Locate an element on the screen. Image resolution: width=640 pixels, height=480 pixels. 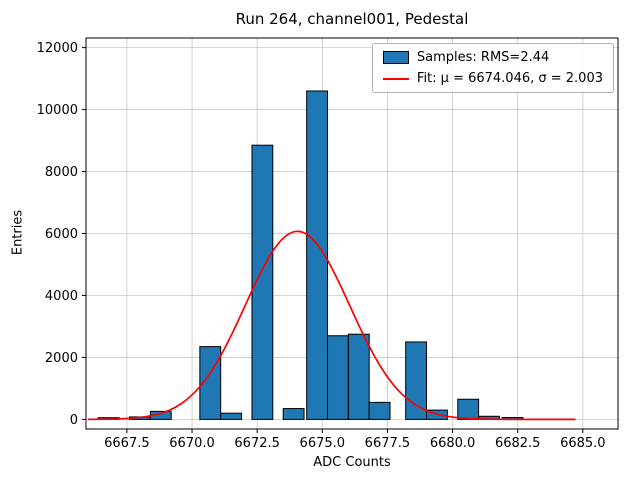
x-tick-label: 6670.0 is located at coordinates (192, 443).